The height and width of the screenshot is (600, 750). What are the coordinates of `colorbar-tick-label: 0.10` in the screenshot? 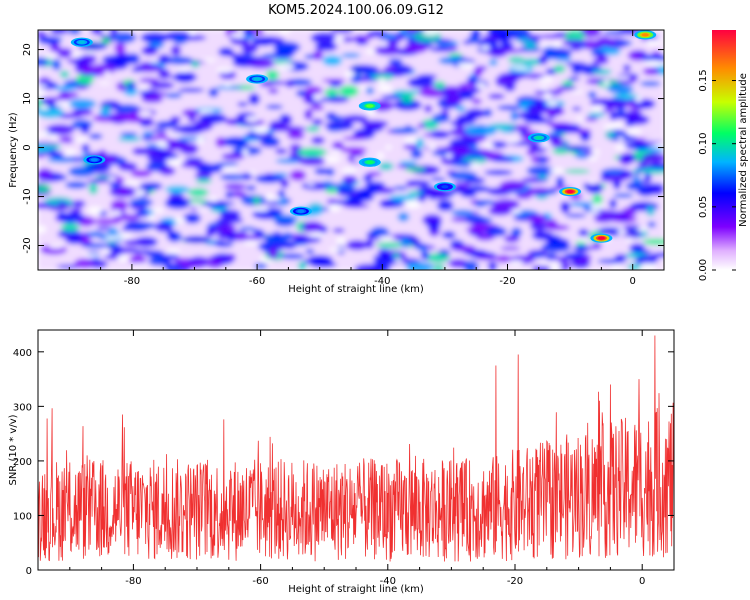 It's located at (703, 144).